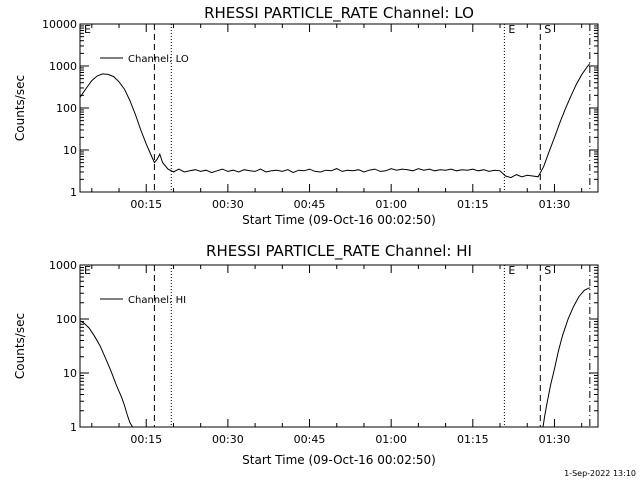 The height and width of the screenshot is (480, 640). What do you see at coordinates (158, 59) in the screenshot?
I see `legend-label: Channel: LO` at bounding box center [158, 59].